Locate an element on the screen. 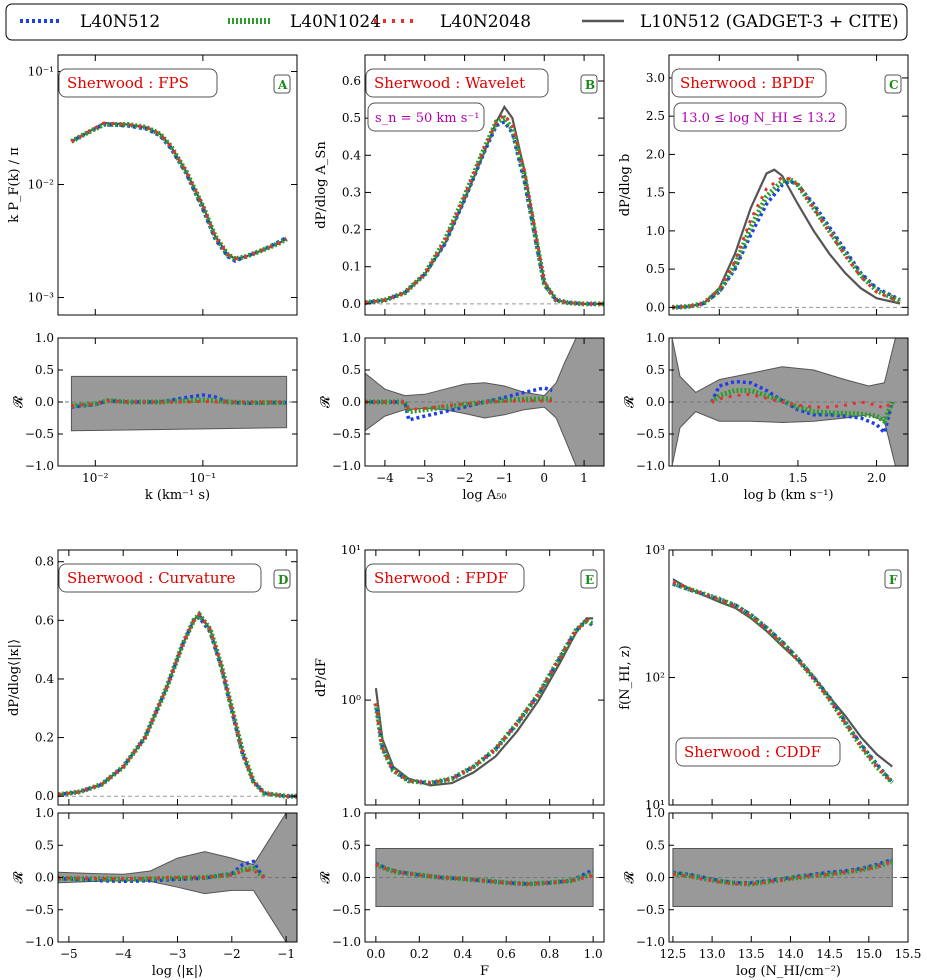  panel-C-ytick-label: 1.5 is located at coordinates (655, 193).